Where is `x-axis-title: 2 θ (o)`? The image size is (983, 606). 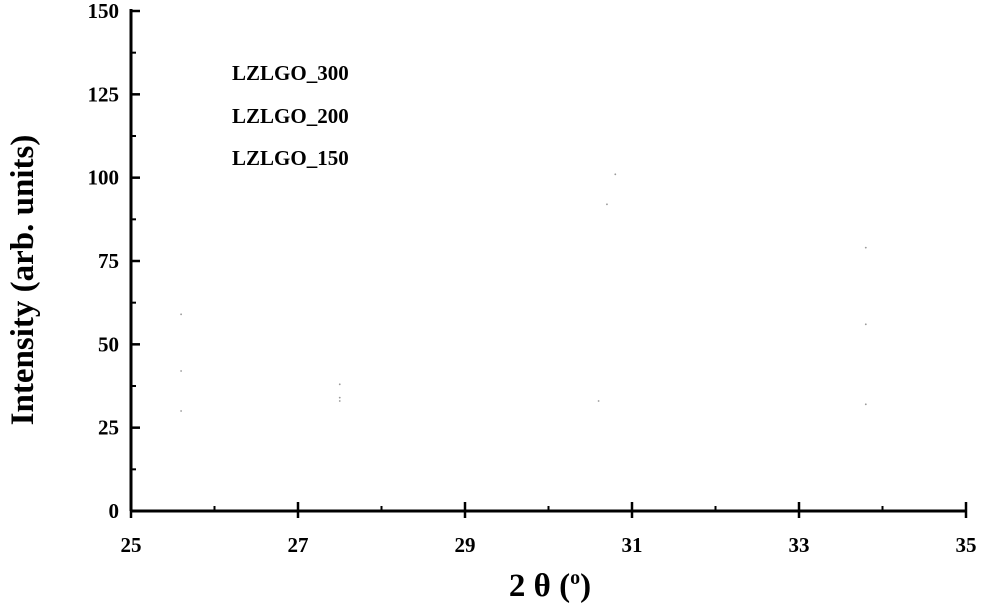
x-axis-title: 2 θ (o) is located at coordinates (550, 585).